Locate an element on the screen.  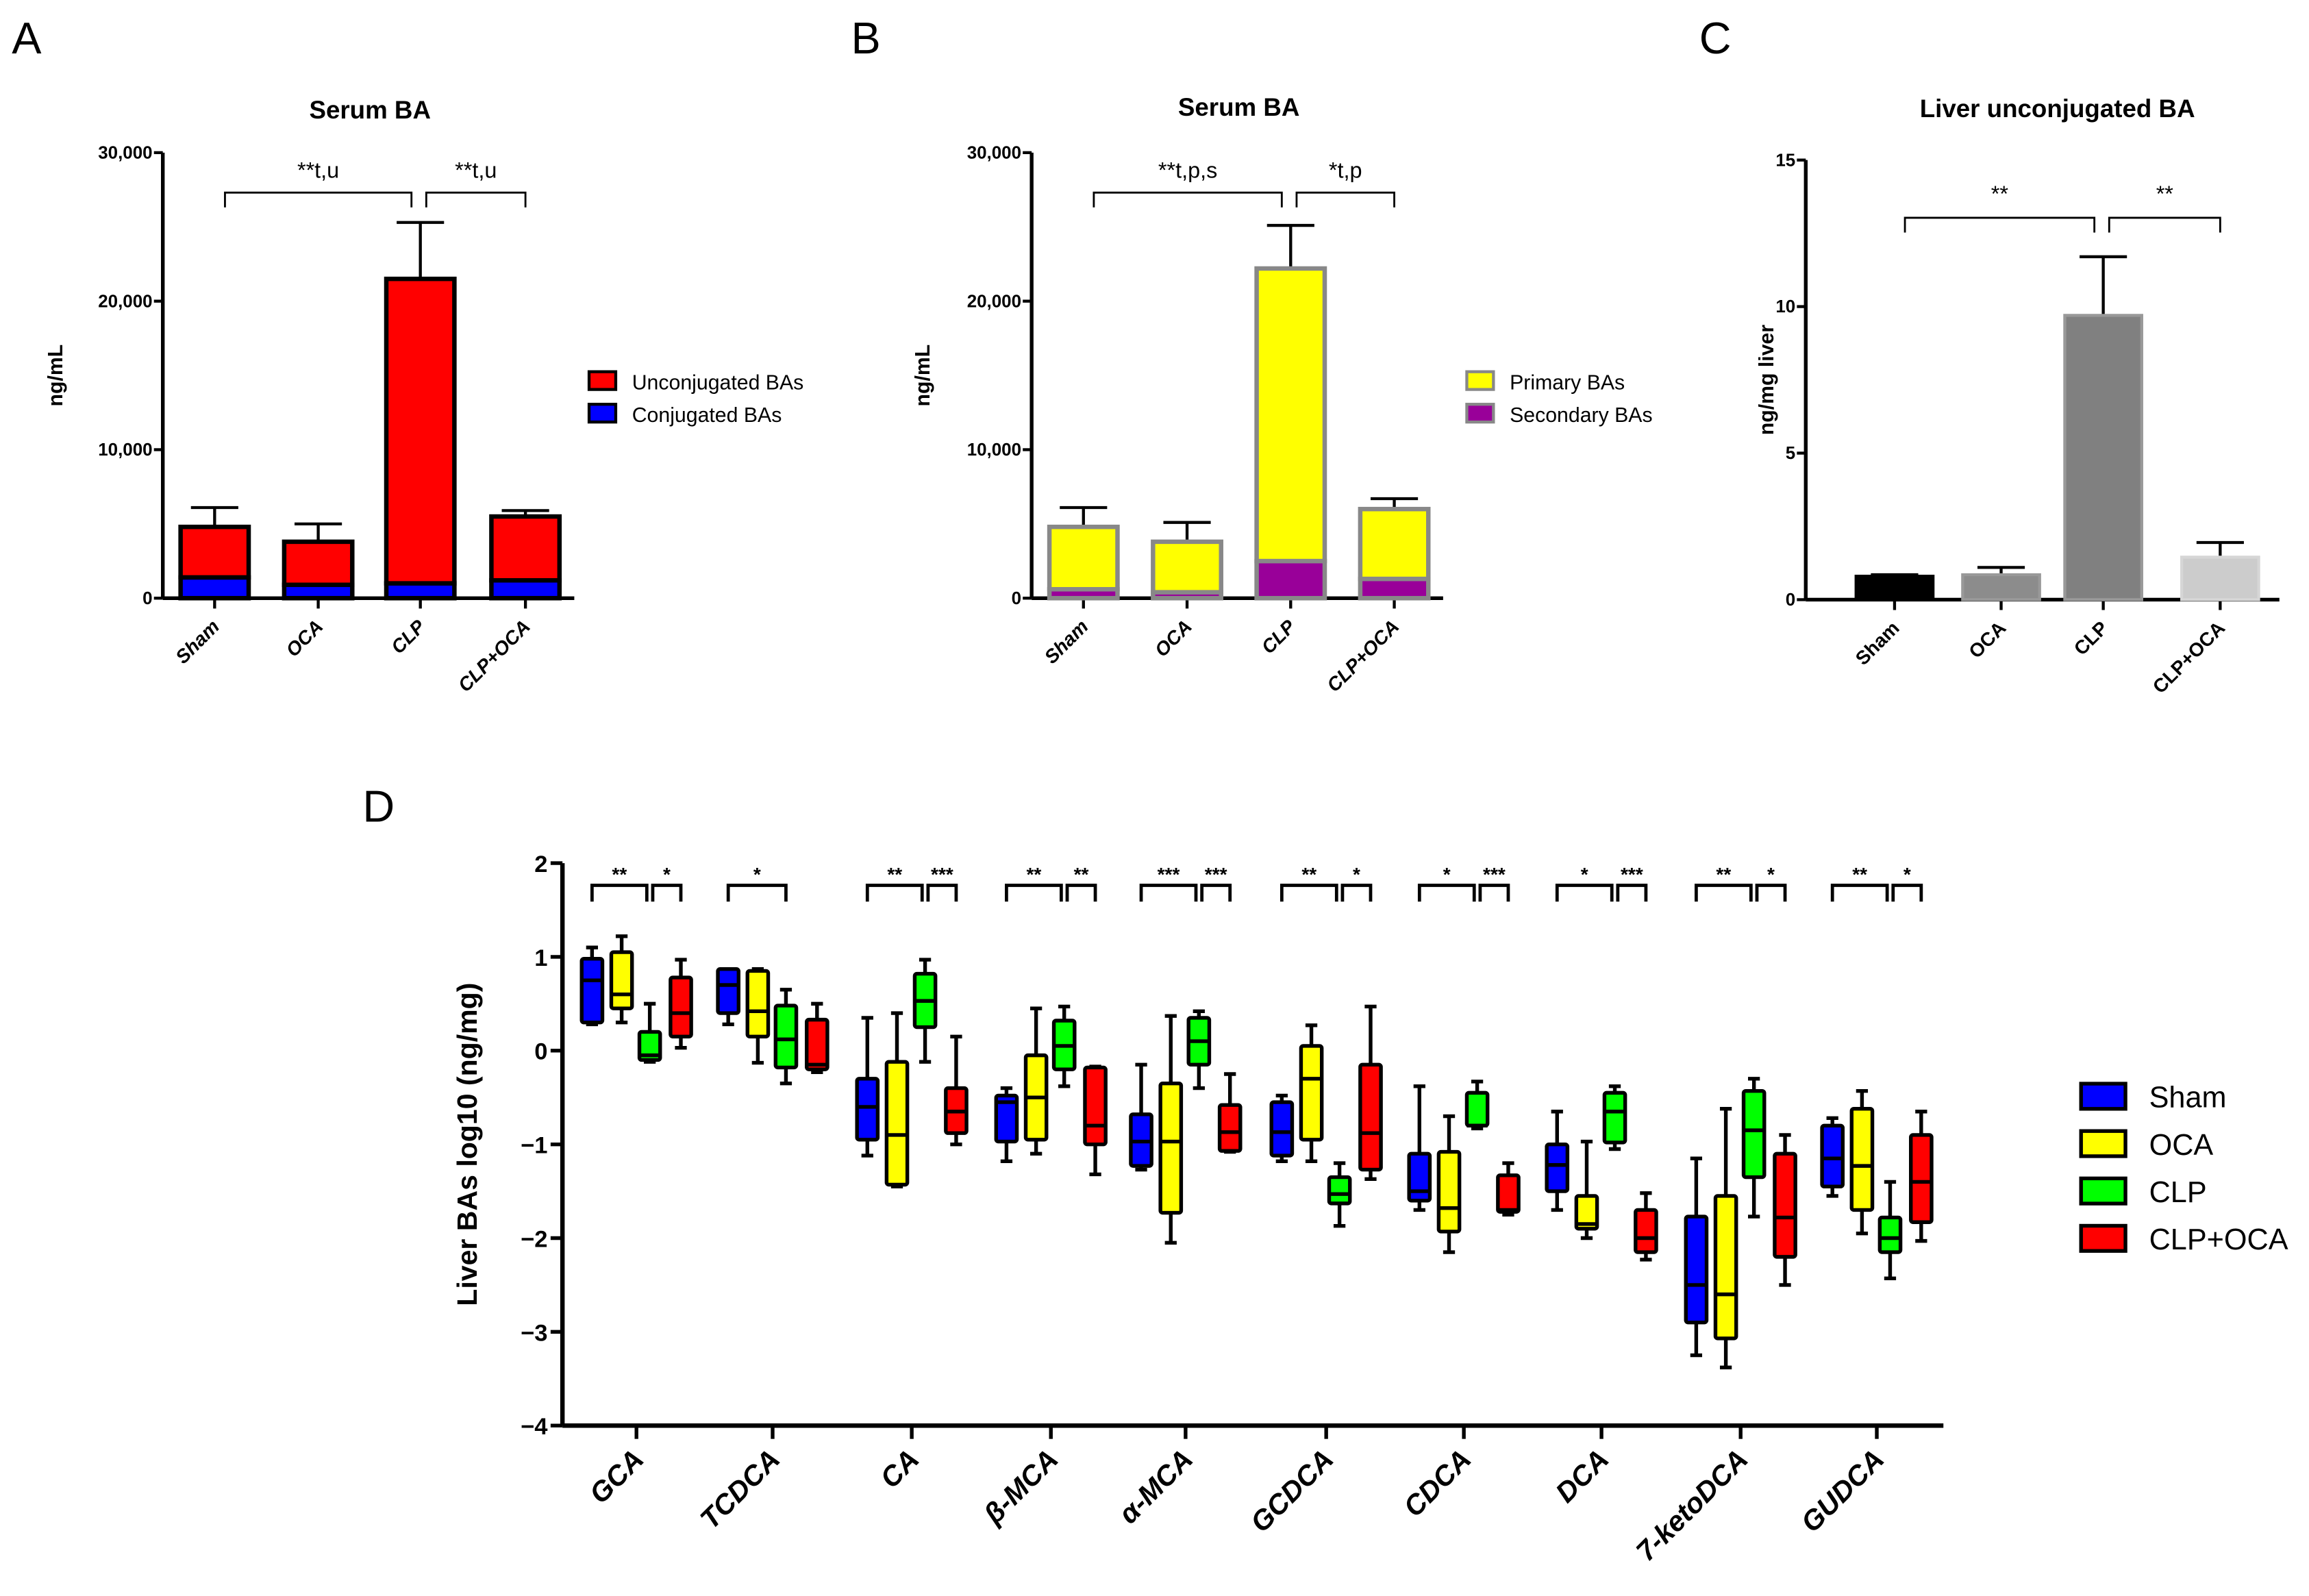
y-tick-label: 0 is located at coordinates (1790, 600).